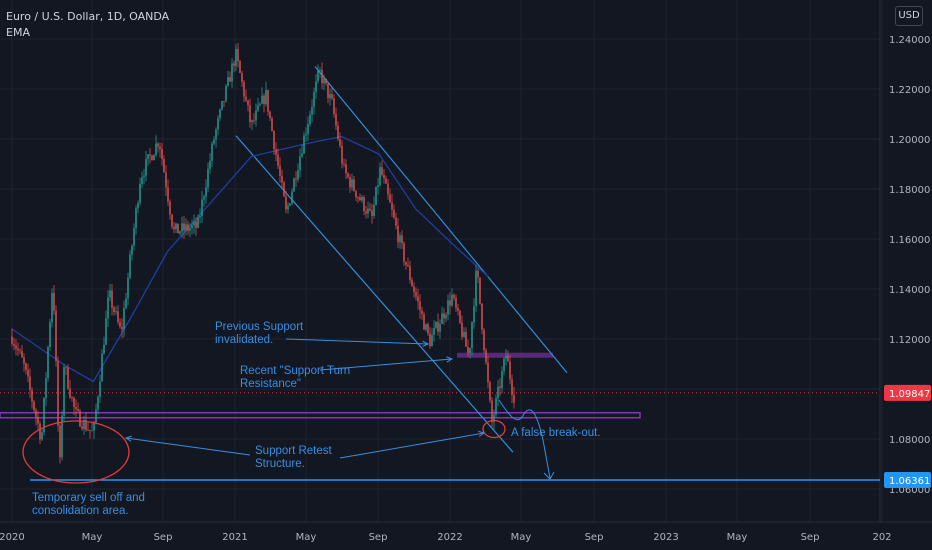 The height and width of the screenshot is (550, 932). What do you see at coordinates (386, 363) in the screenshot?
I see `arrow-support-turn-resistance` at bounding box center [386, 363].